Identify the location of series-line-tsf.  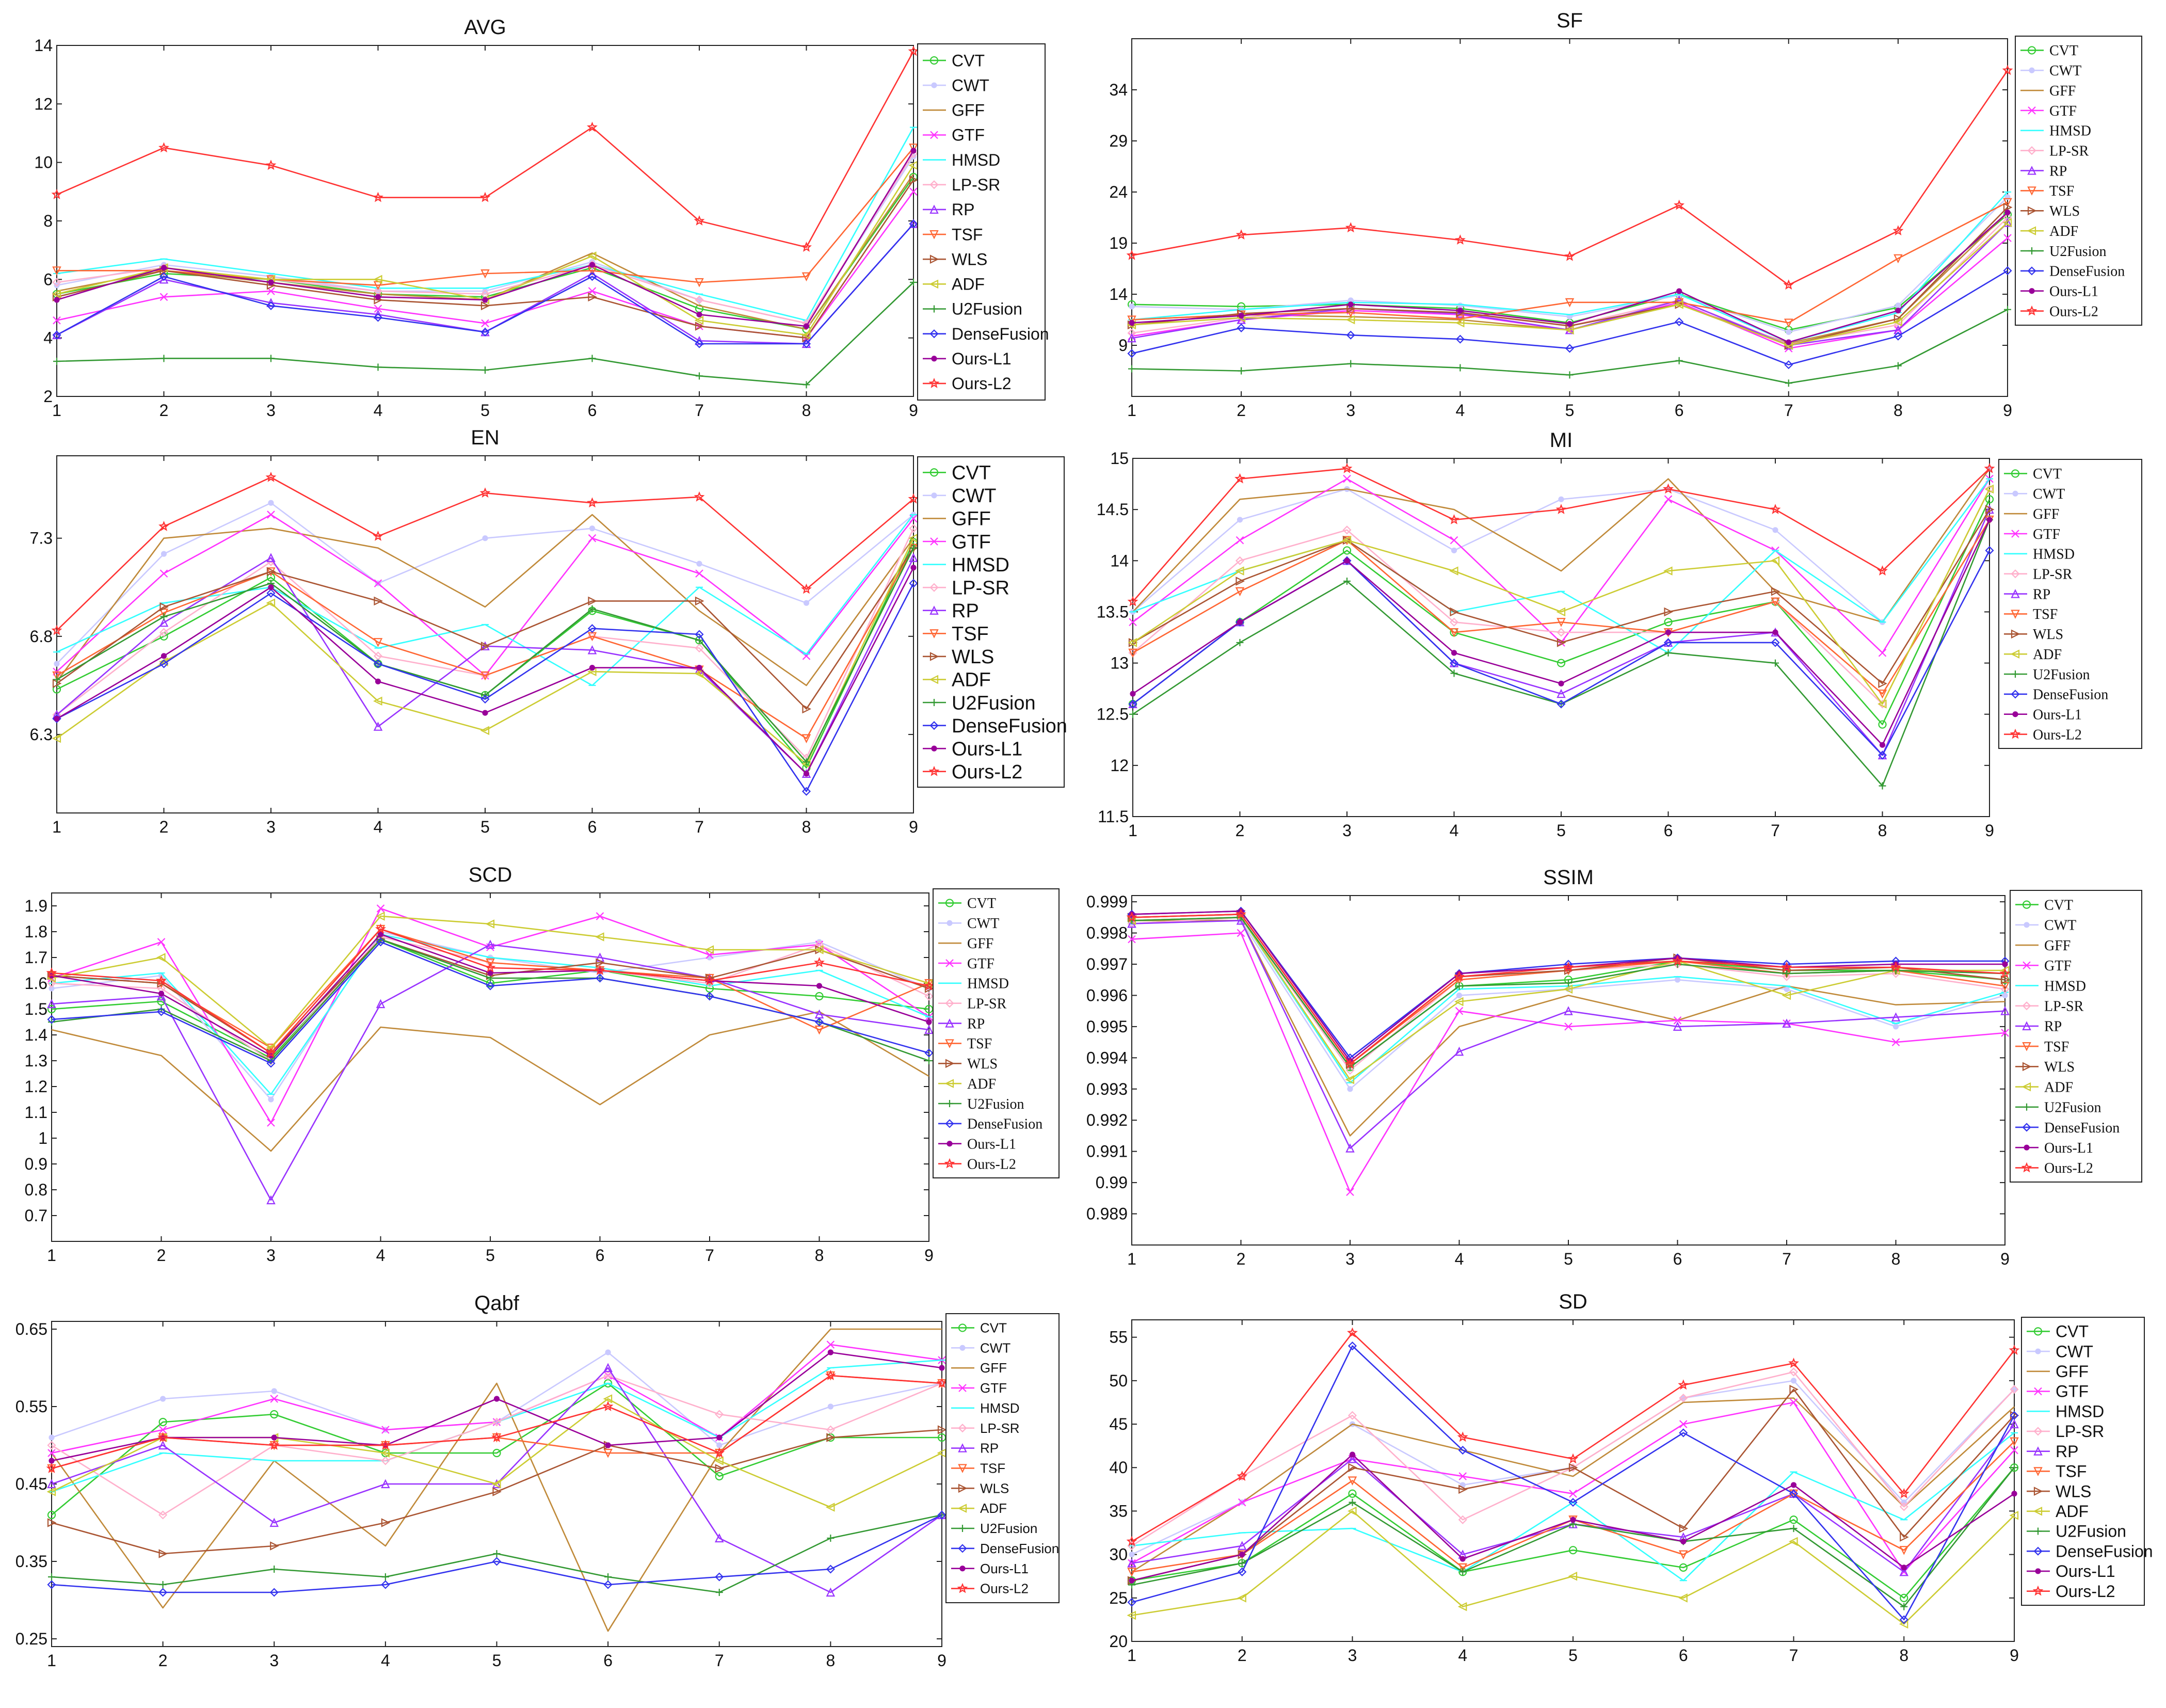
(485, 643).